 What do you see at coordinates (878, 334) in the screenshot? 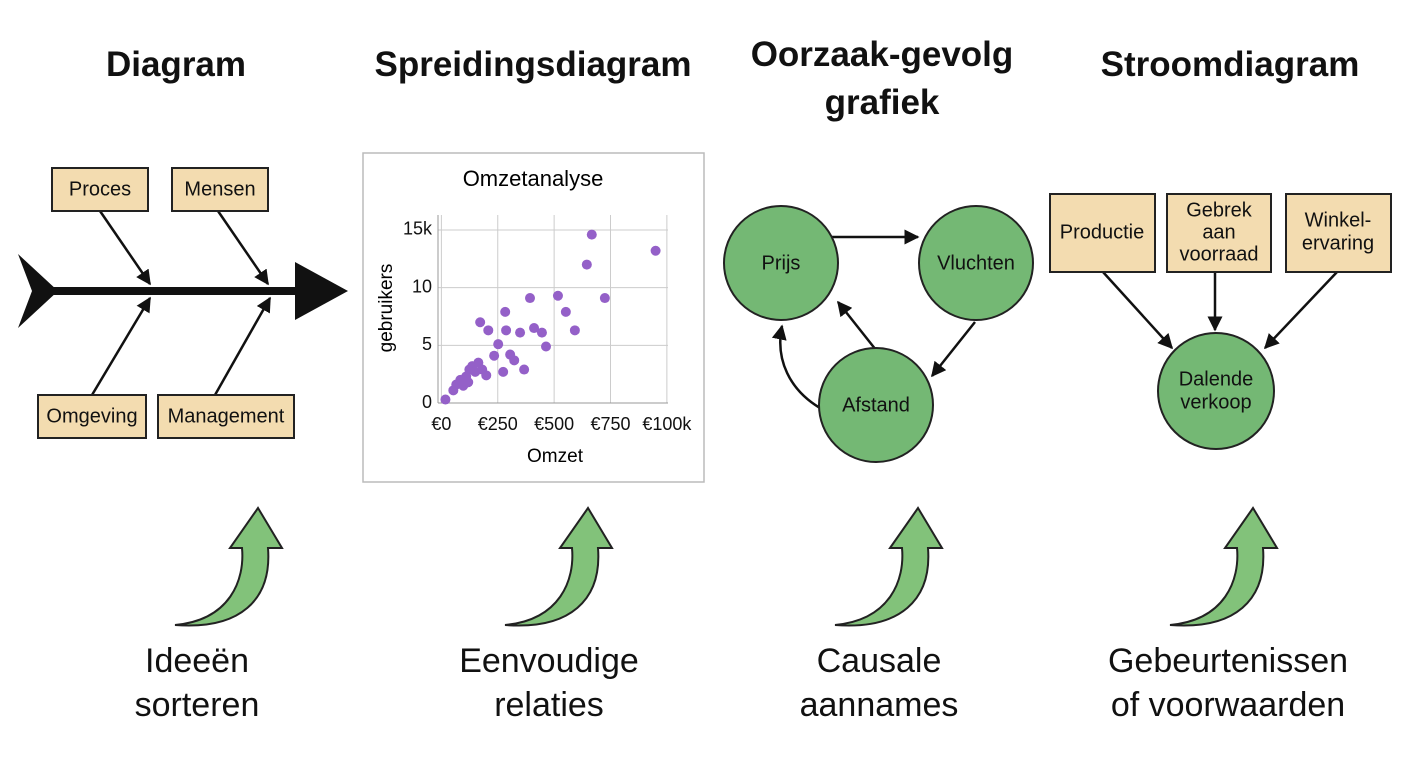
I see `cause-effect: Prijs Vluchten Afstand` at bounding box center [878, 334].